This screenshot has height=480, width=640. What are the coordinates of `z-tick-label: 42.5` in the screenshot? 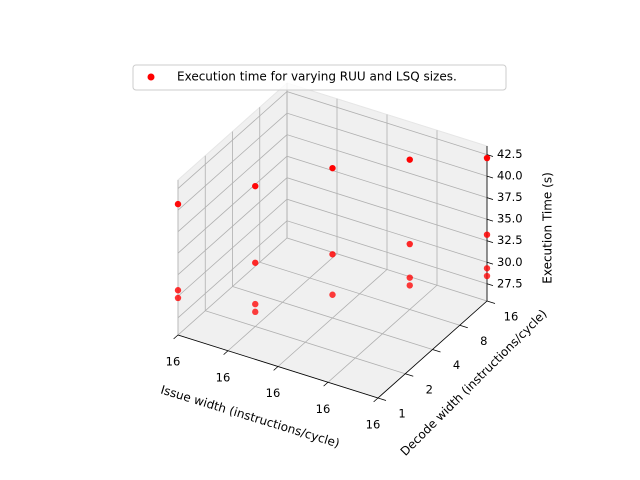 It's located at (510, 154).